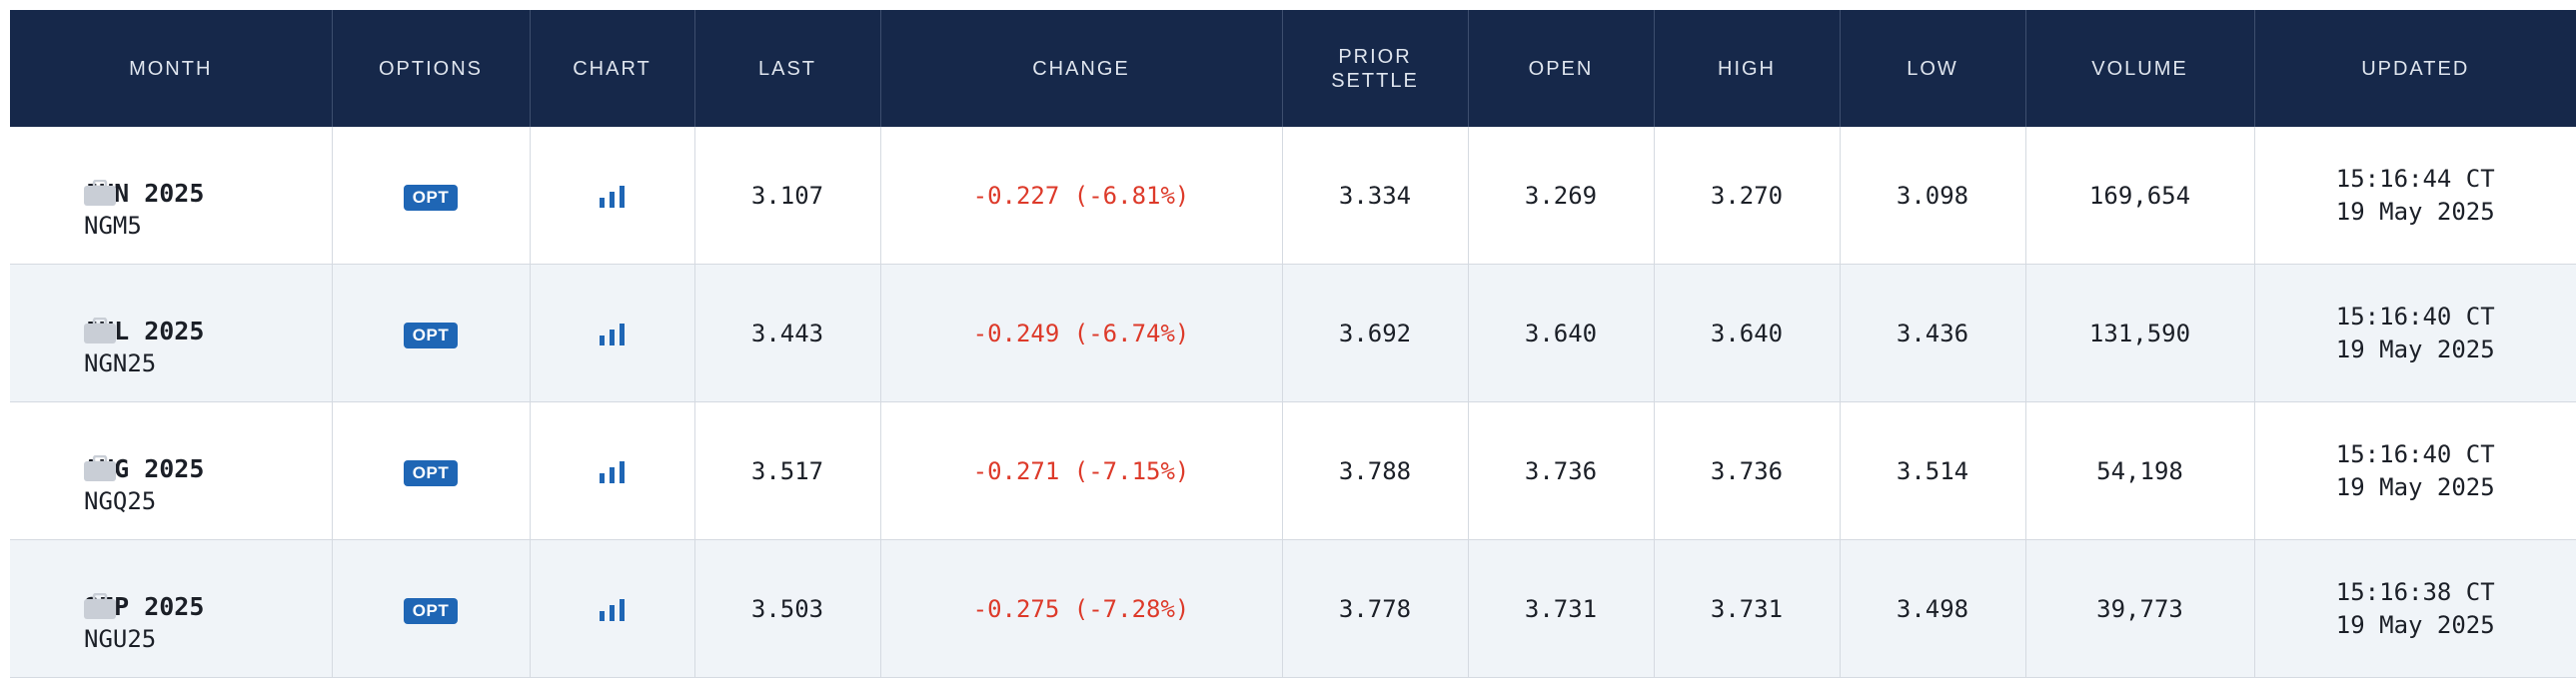  What do you see at coordinates (1747, 68) in the screenshot?
I see `header-high: HIGH` at bounding box center [1747, 68].